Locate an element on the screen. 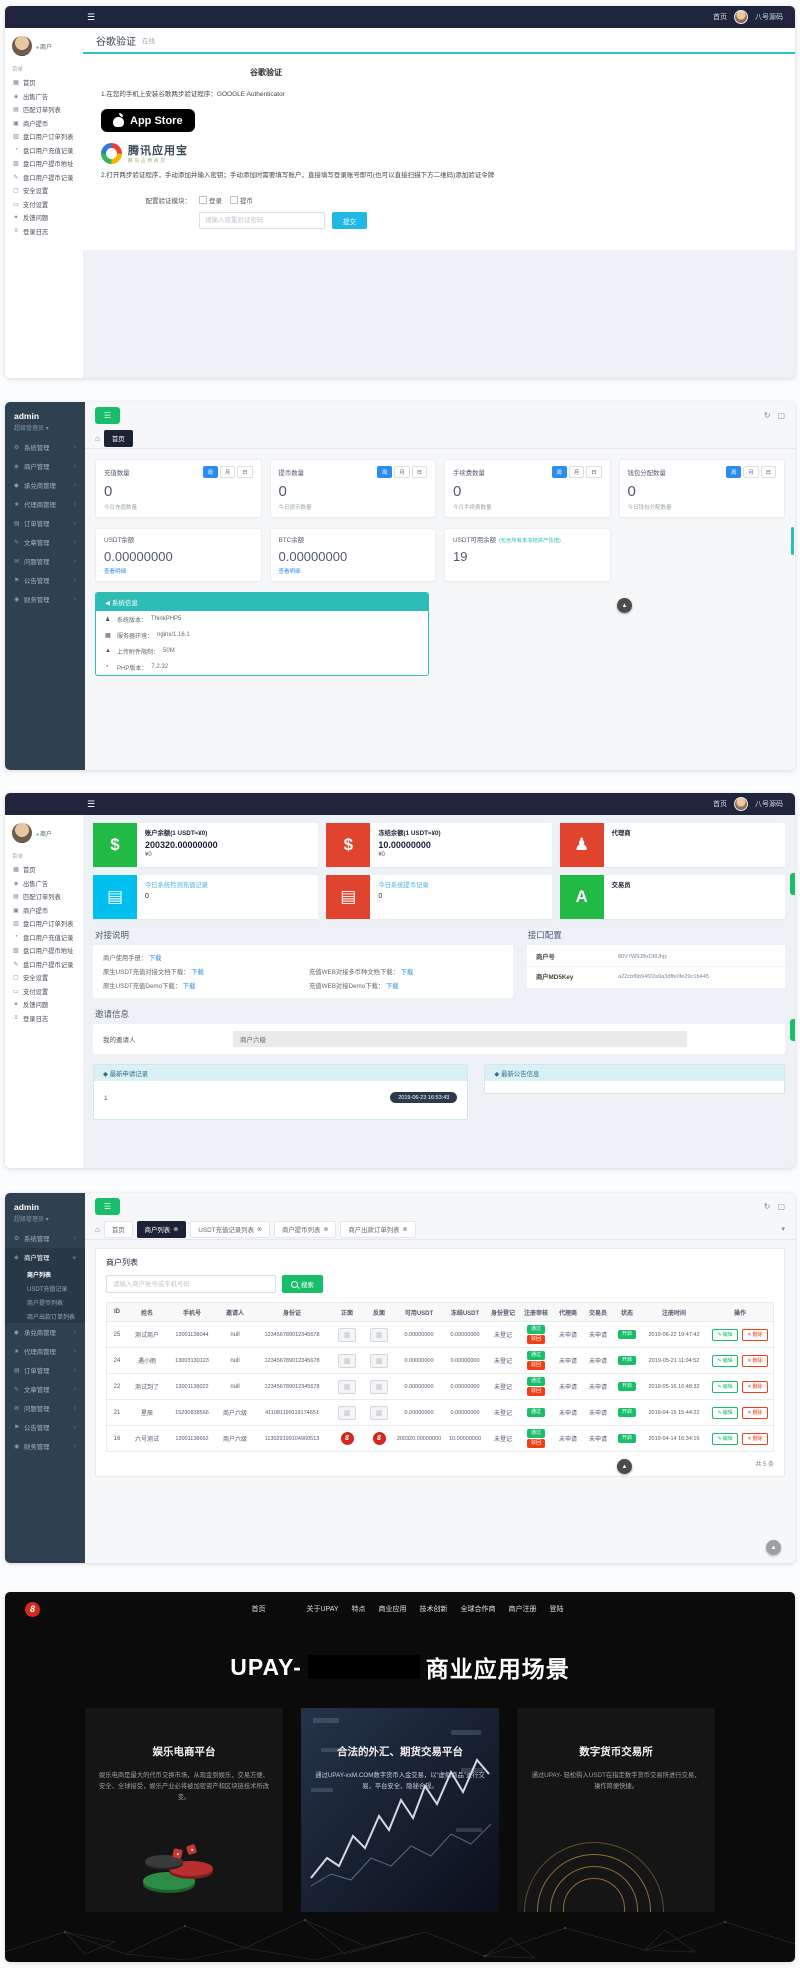 The width and height of the screenshot is (800, 1968). sidebar-item: ▤ 订单管理 › is located at coordinates (45, 523).